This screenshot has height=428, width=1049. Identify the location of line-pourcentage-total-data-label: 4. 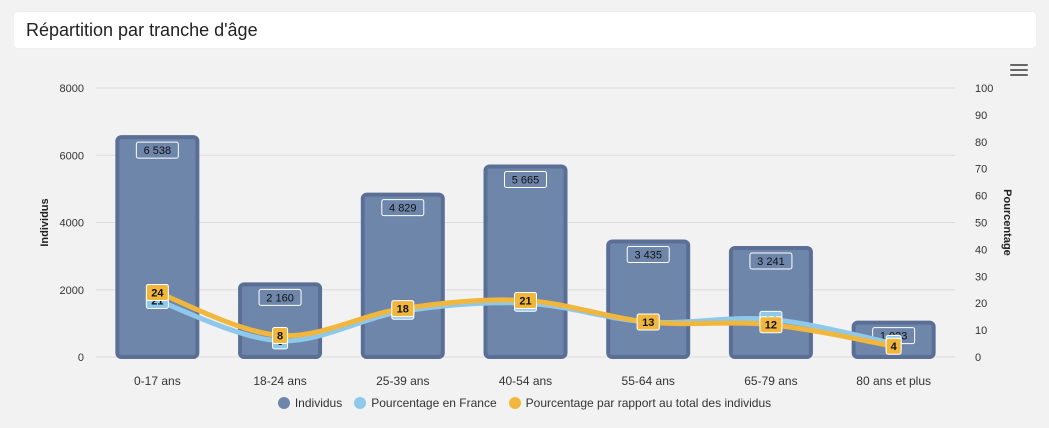
(894, 347).